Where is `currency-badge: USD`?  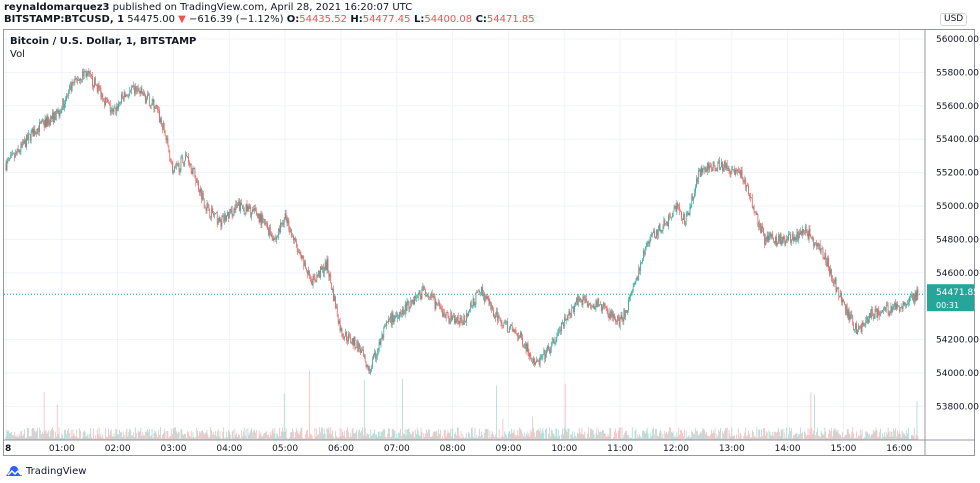
currency-badge: USD is located at coordinates (954, 19).